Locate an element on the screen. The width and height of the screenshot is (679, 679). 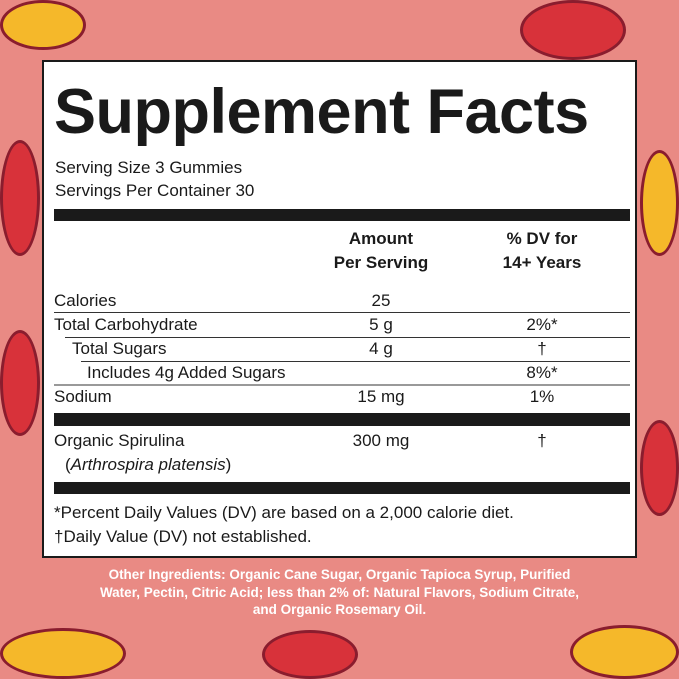
serving-size: Serving Size 3 Gummies is located at coordinates (149, 167).